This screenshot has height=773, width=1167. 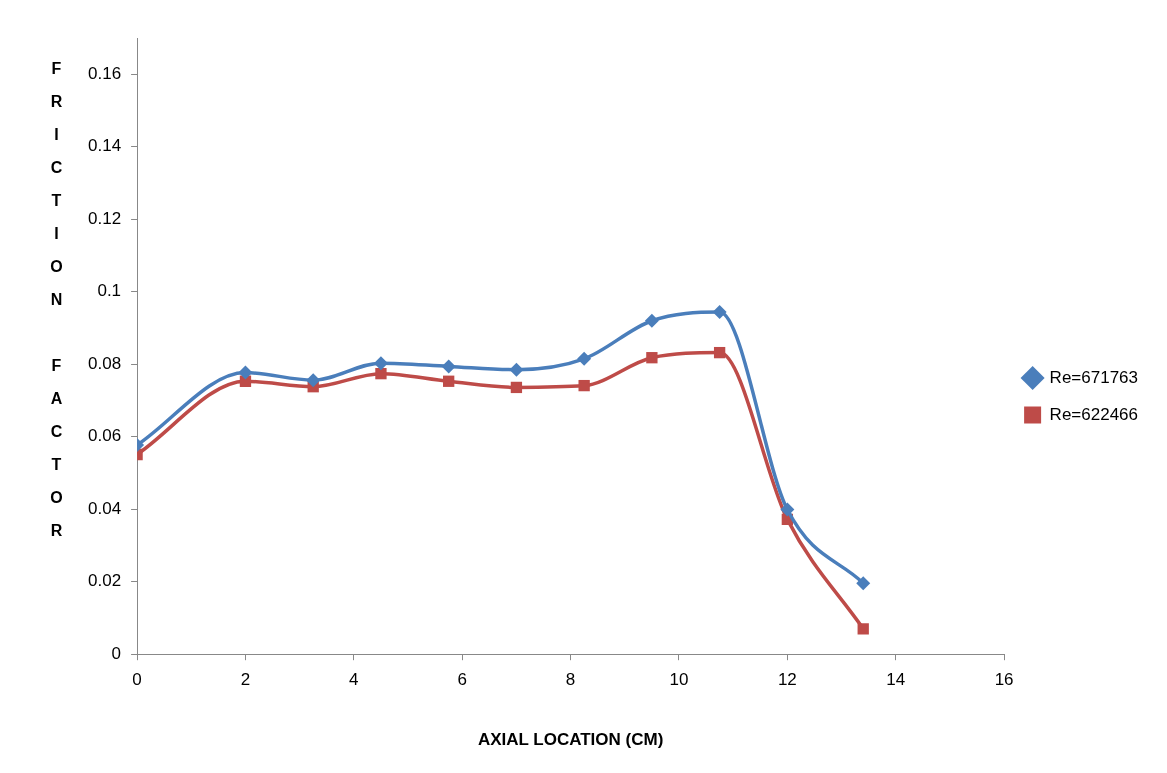 I want to click on x-tick-label: 14, so click(x=896, y=680).